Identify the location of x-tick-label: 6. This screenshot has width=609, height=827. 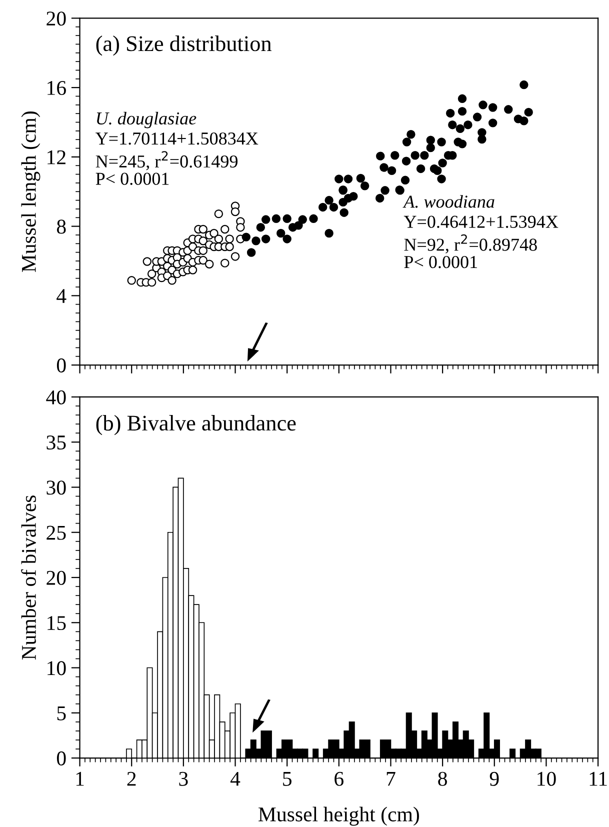
(339, 779).